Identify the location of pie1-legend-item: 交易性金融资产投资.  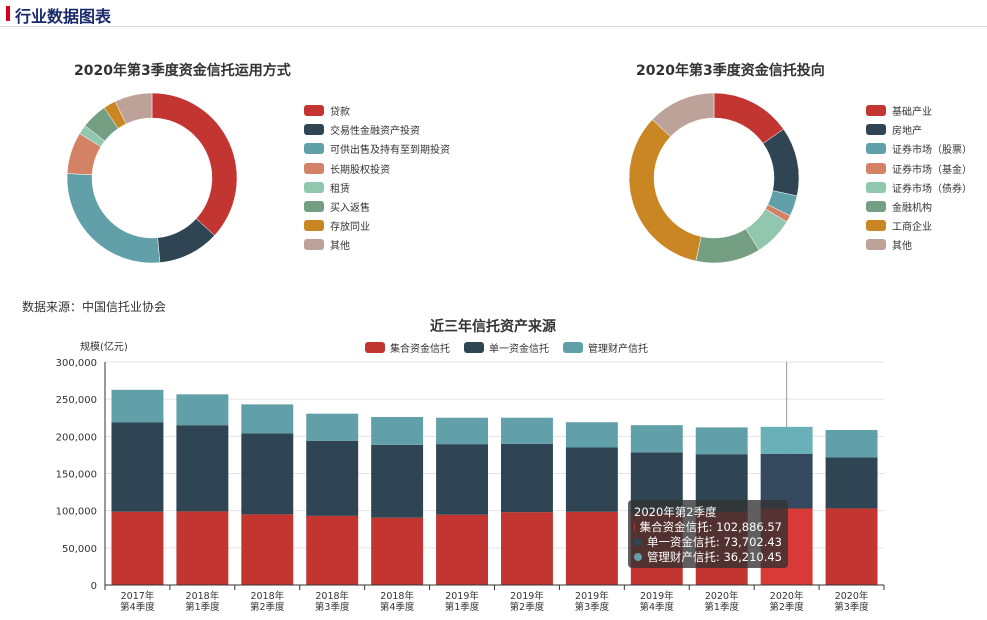
(377, 129).